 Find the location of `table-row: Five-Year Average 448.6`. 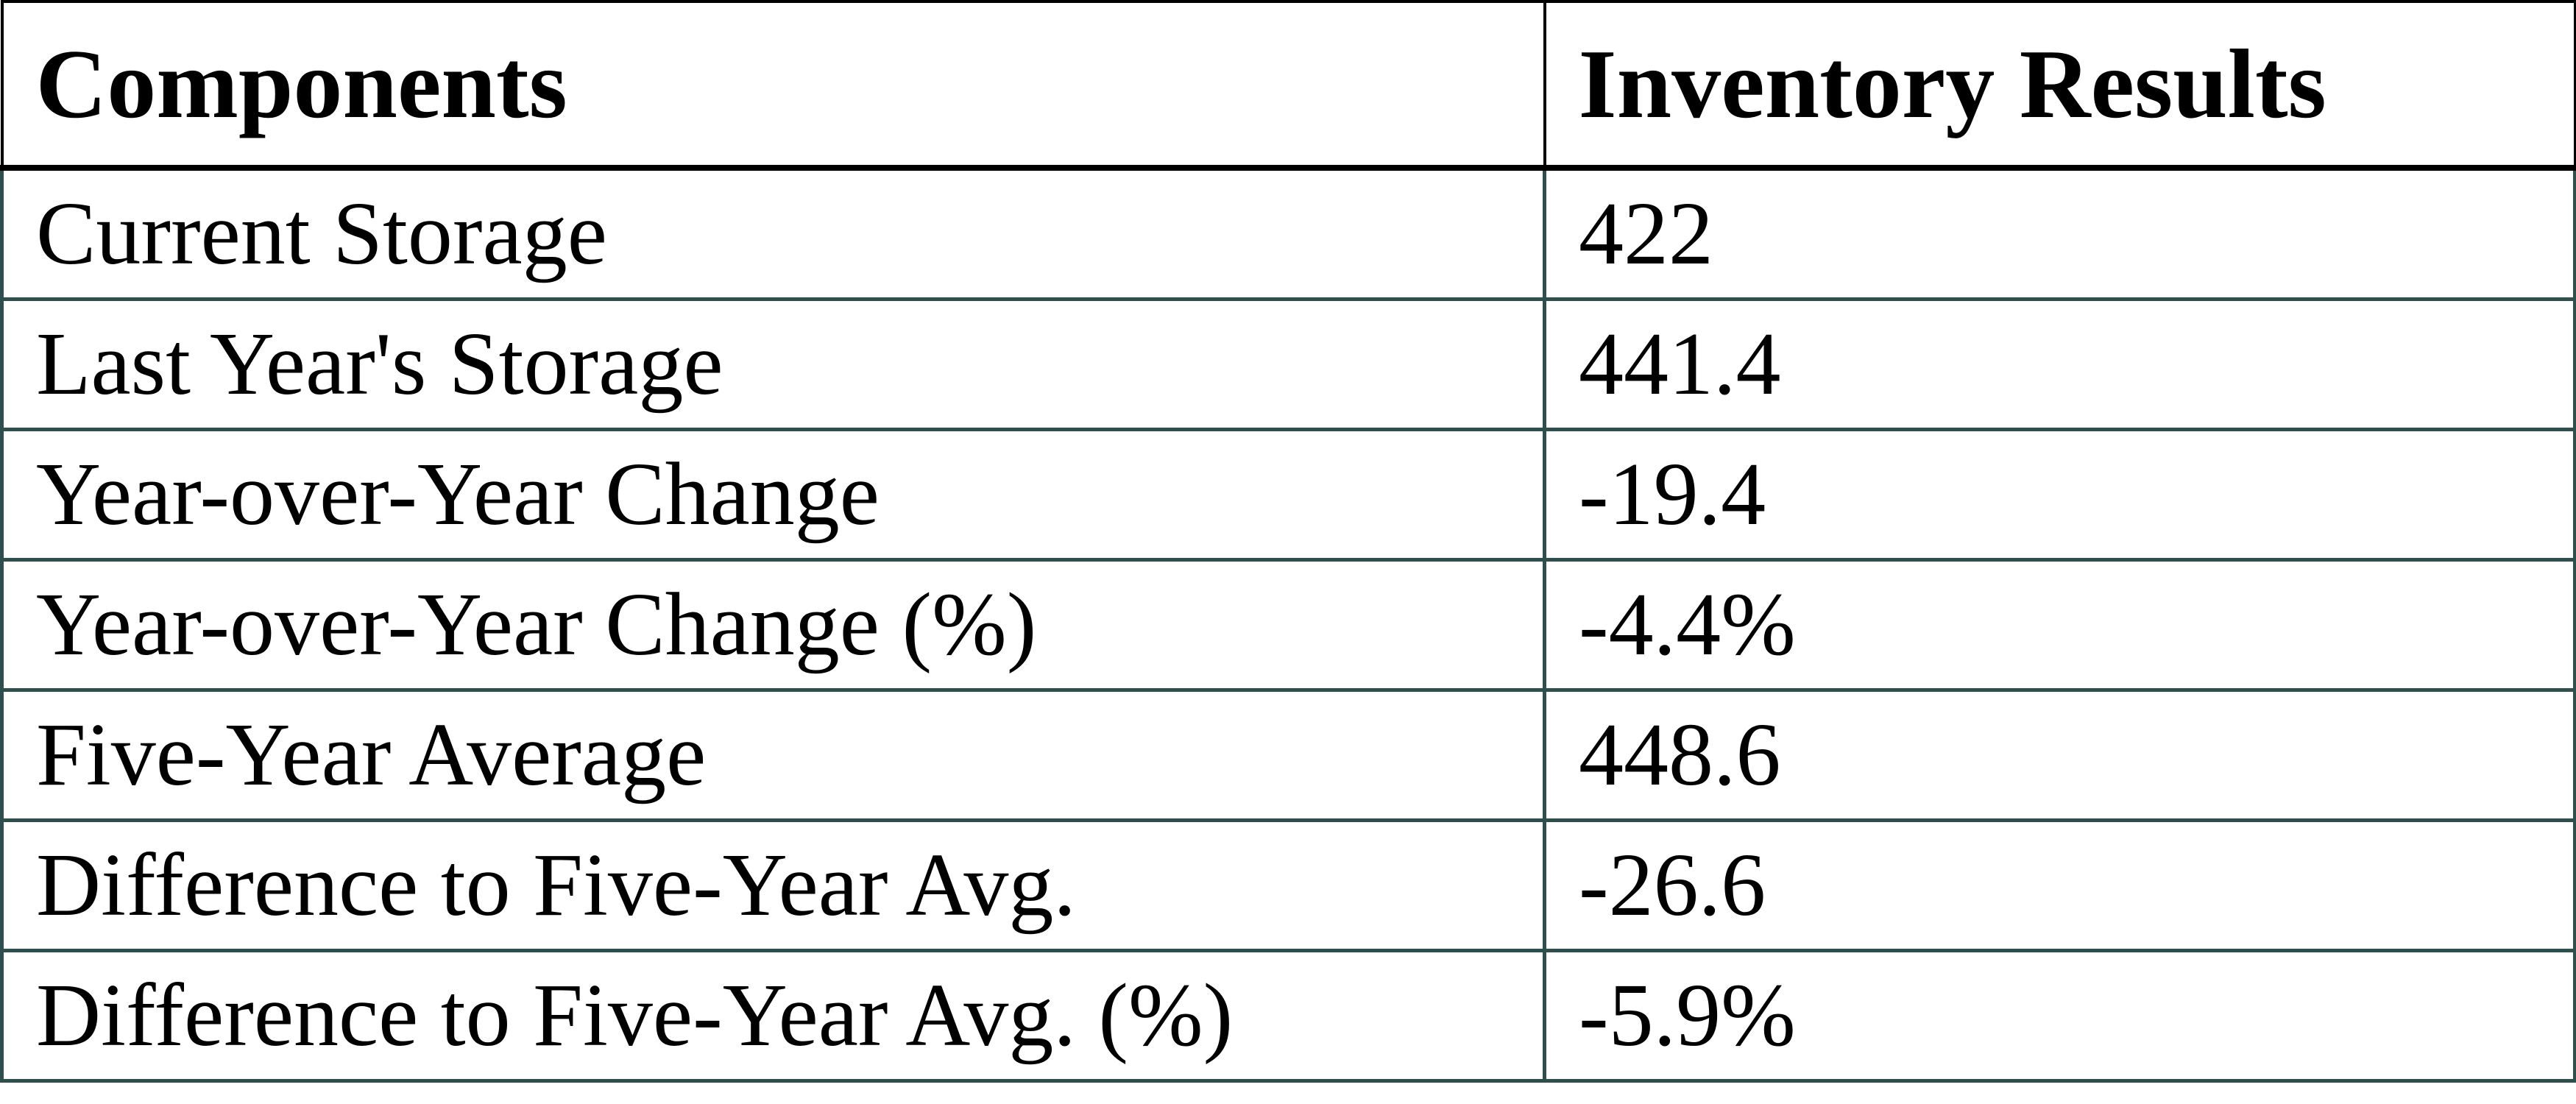

table-row: Five-Year Average 448.6 is located at coordinates (1288, 755).